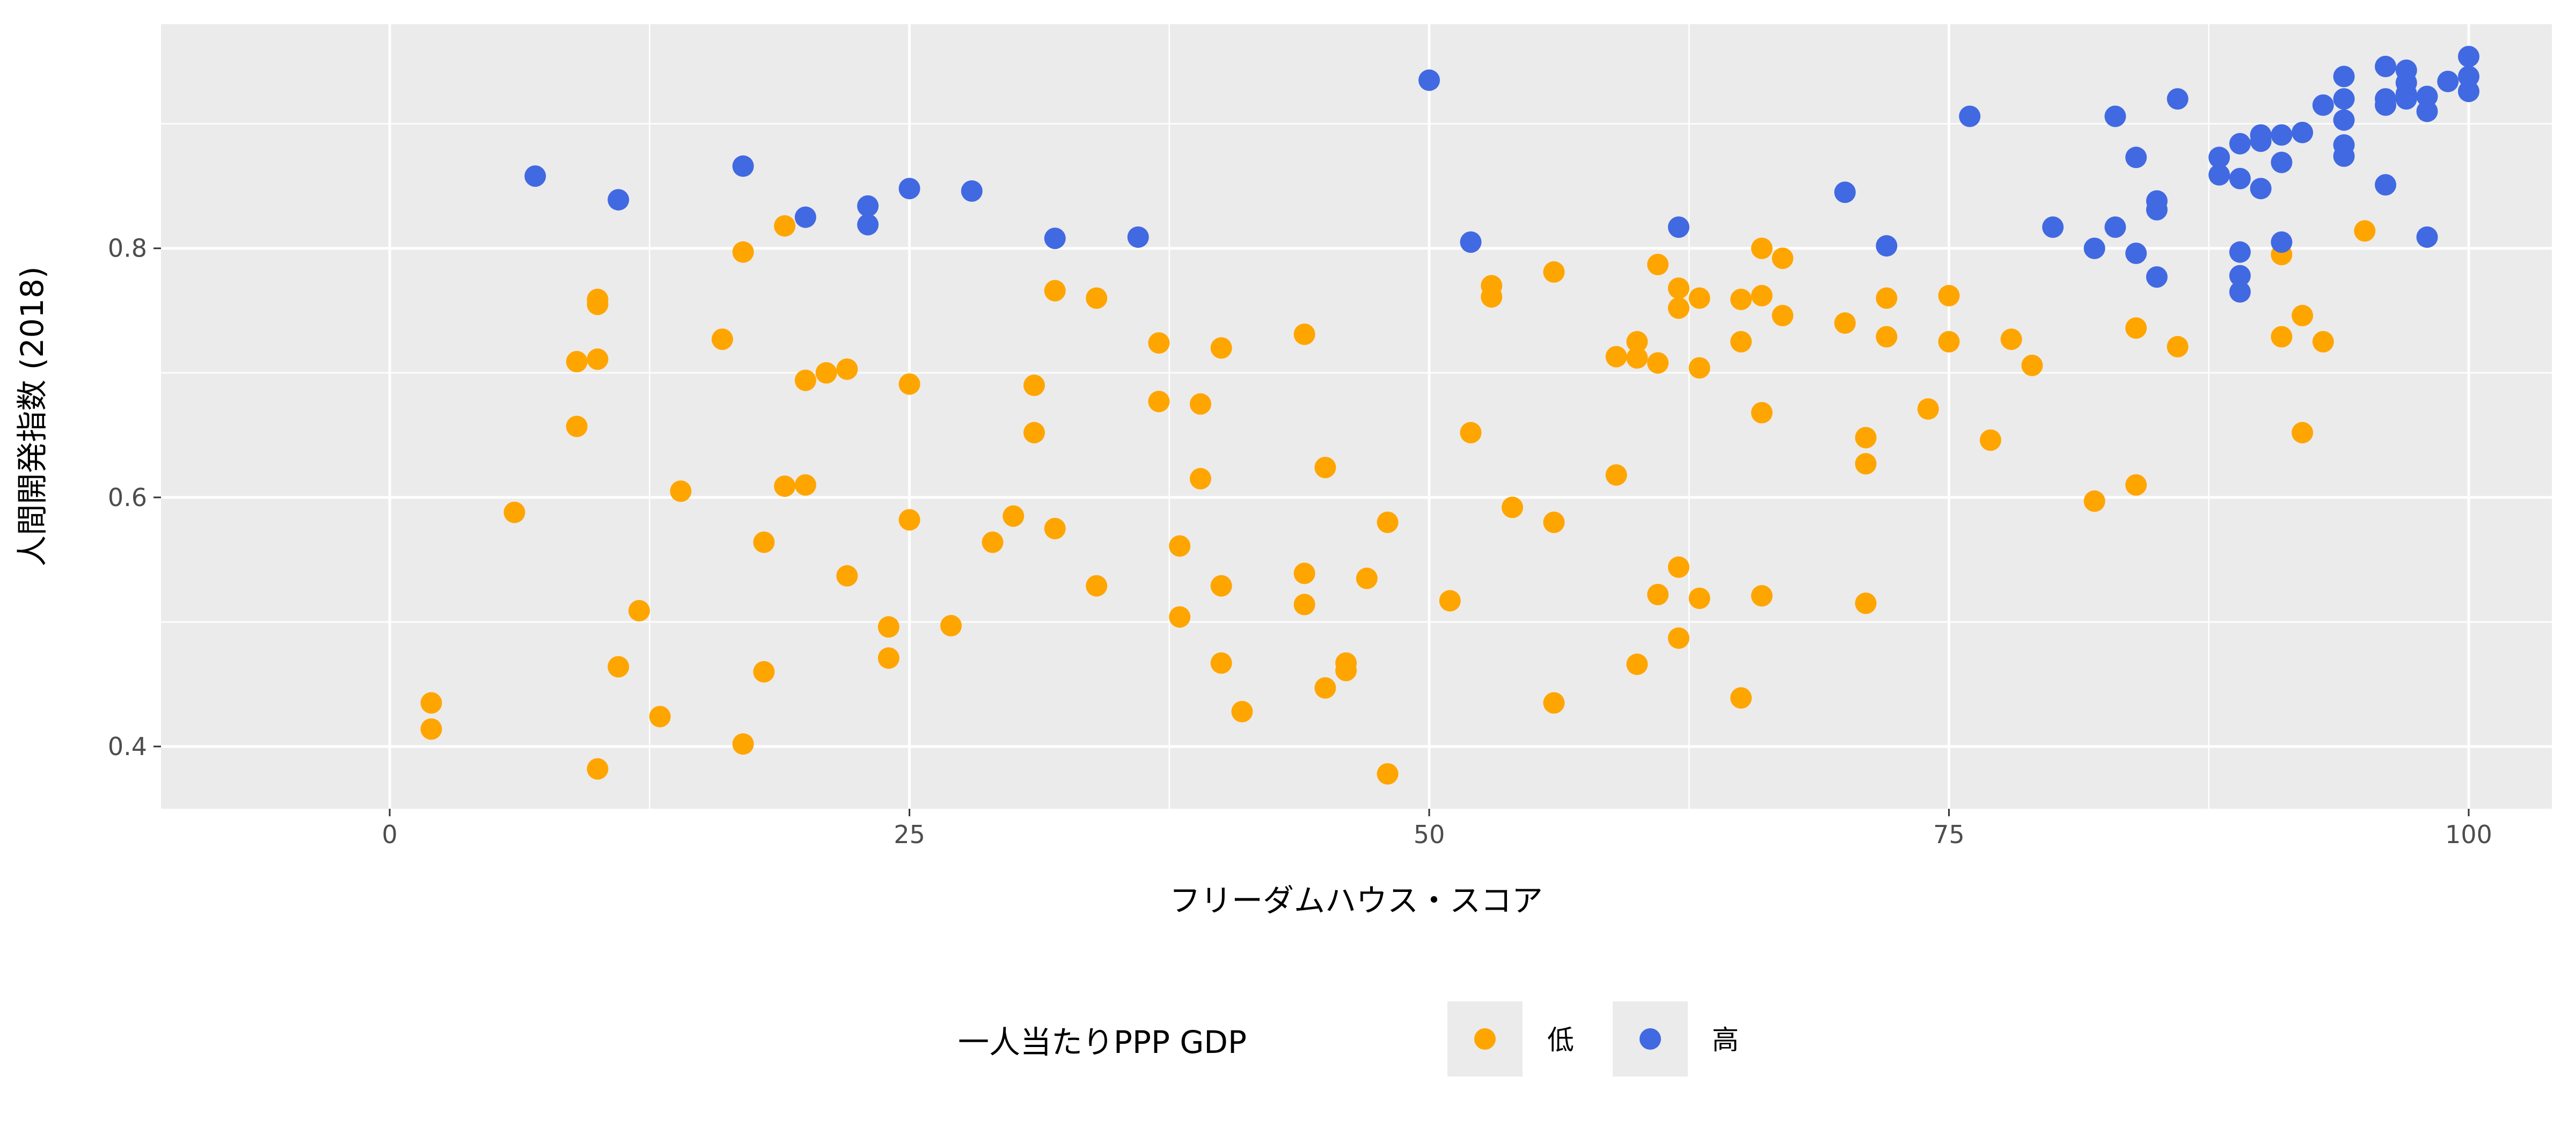 The height and width of the screenshot is (1127, 2576). Describe the element at coordinates (1676, 1039) in the screenshot. I see `legend-item-high: 高` at that location.